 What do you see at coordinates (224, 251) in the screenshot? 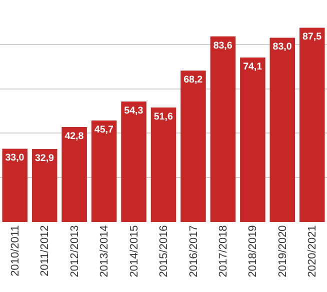
I see `x-tick-label: 2017/2018` at bounding box center [224, 251].